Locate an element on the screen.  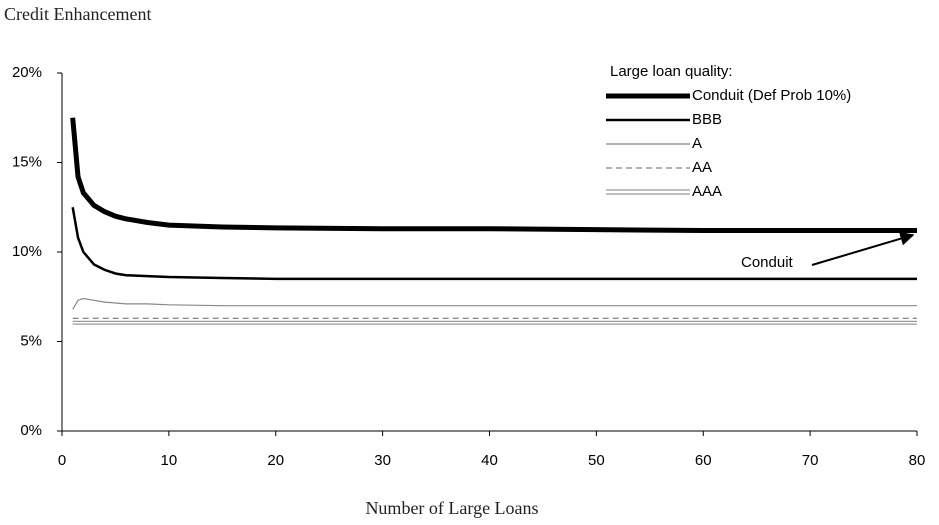
annotation-arrow is located at coordinates (863, 248).